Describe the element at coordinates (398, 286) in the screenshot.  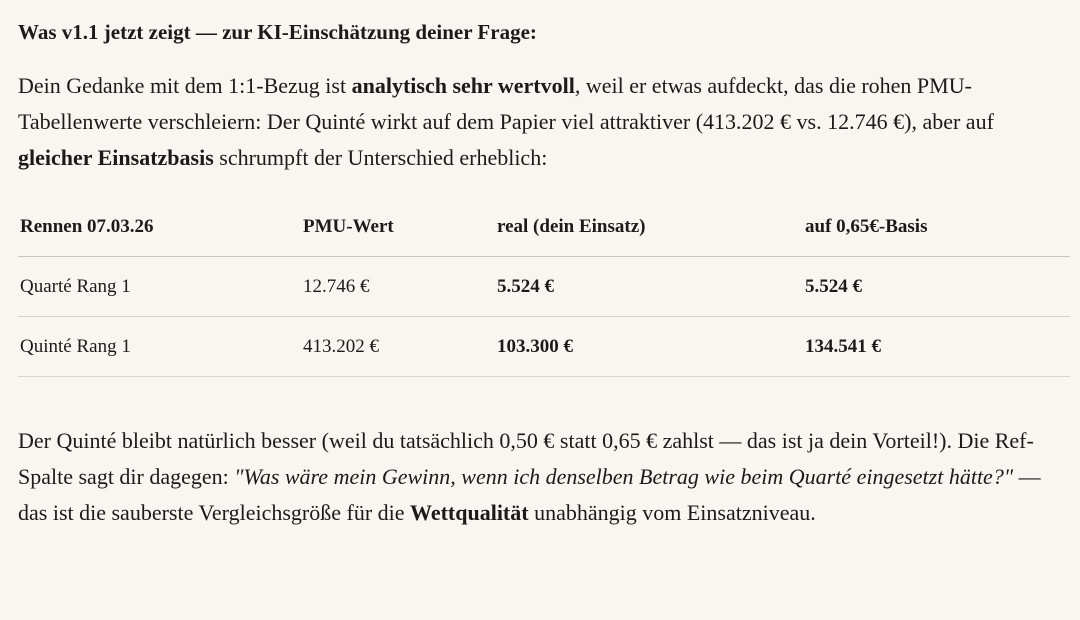
I see `cell: 12.746 €` at that location.